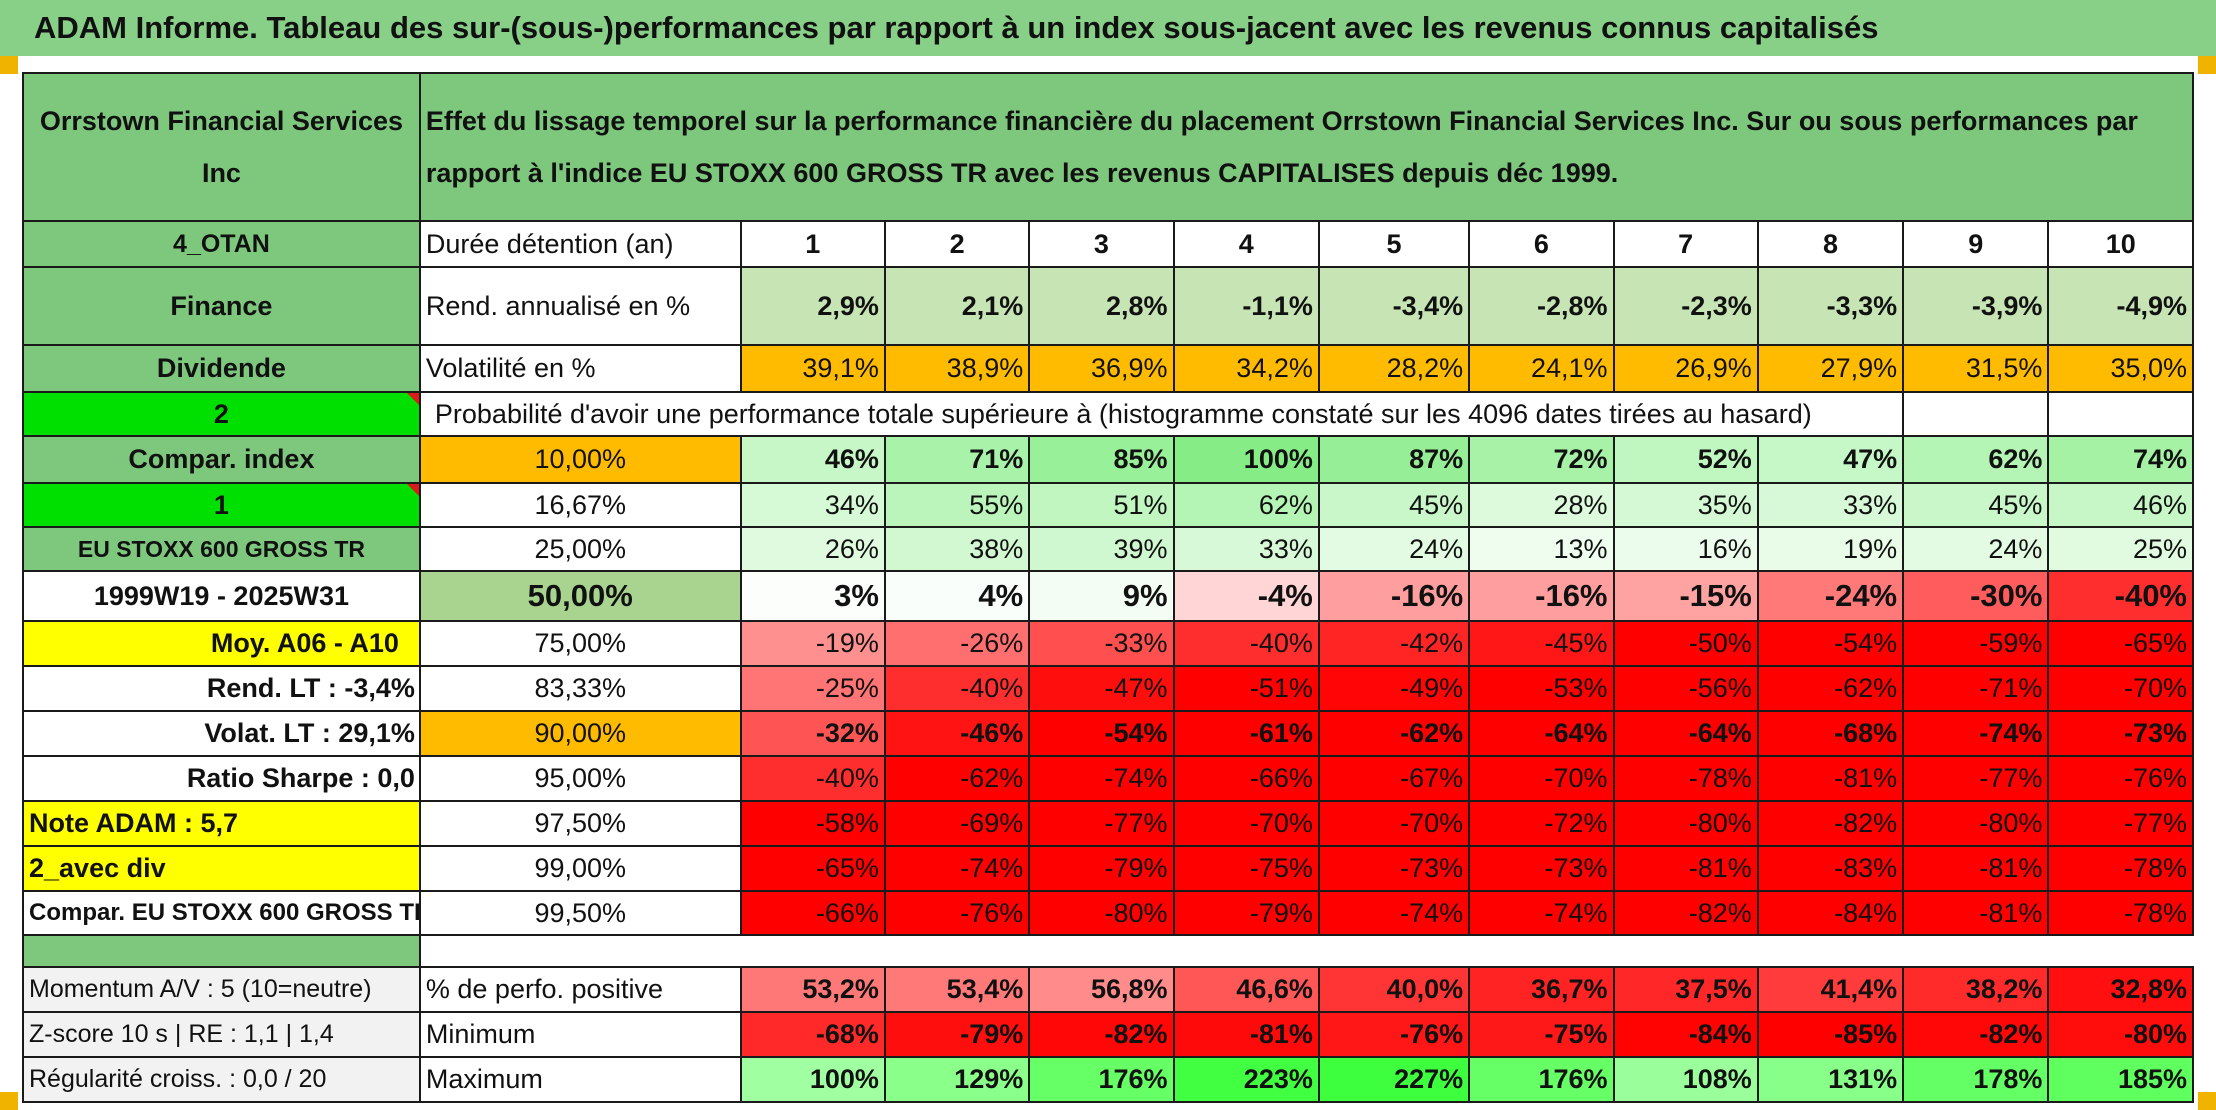  I want to click on probability-value: 71%, so click(957, 459).